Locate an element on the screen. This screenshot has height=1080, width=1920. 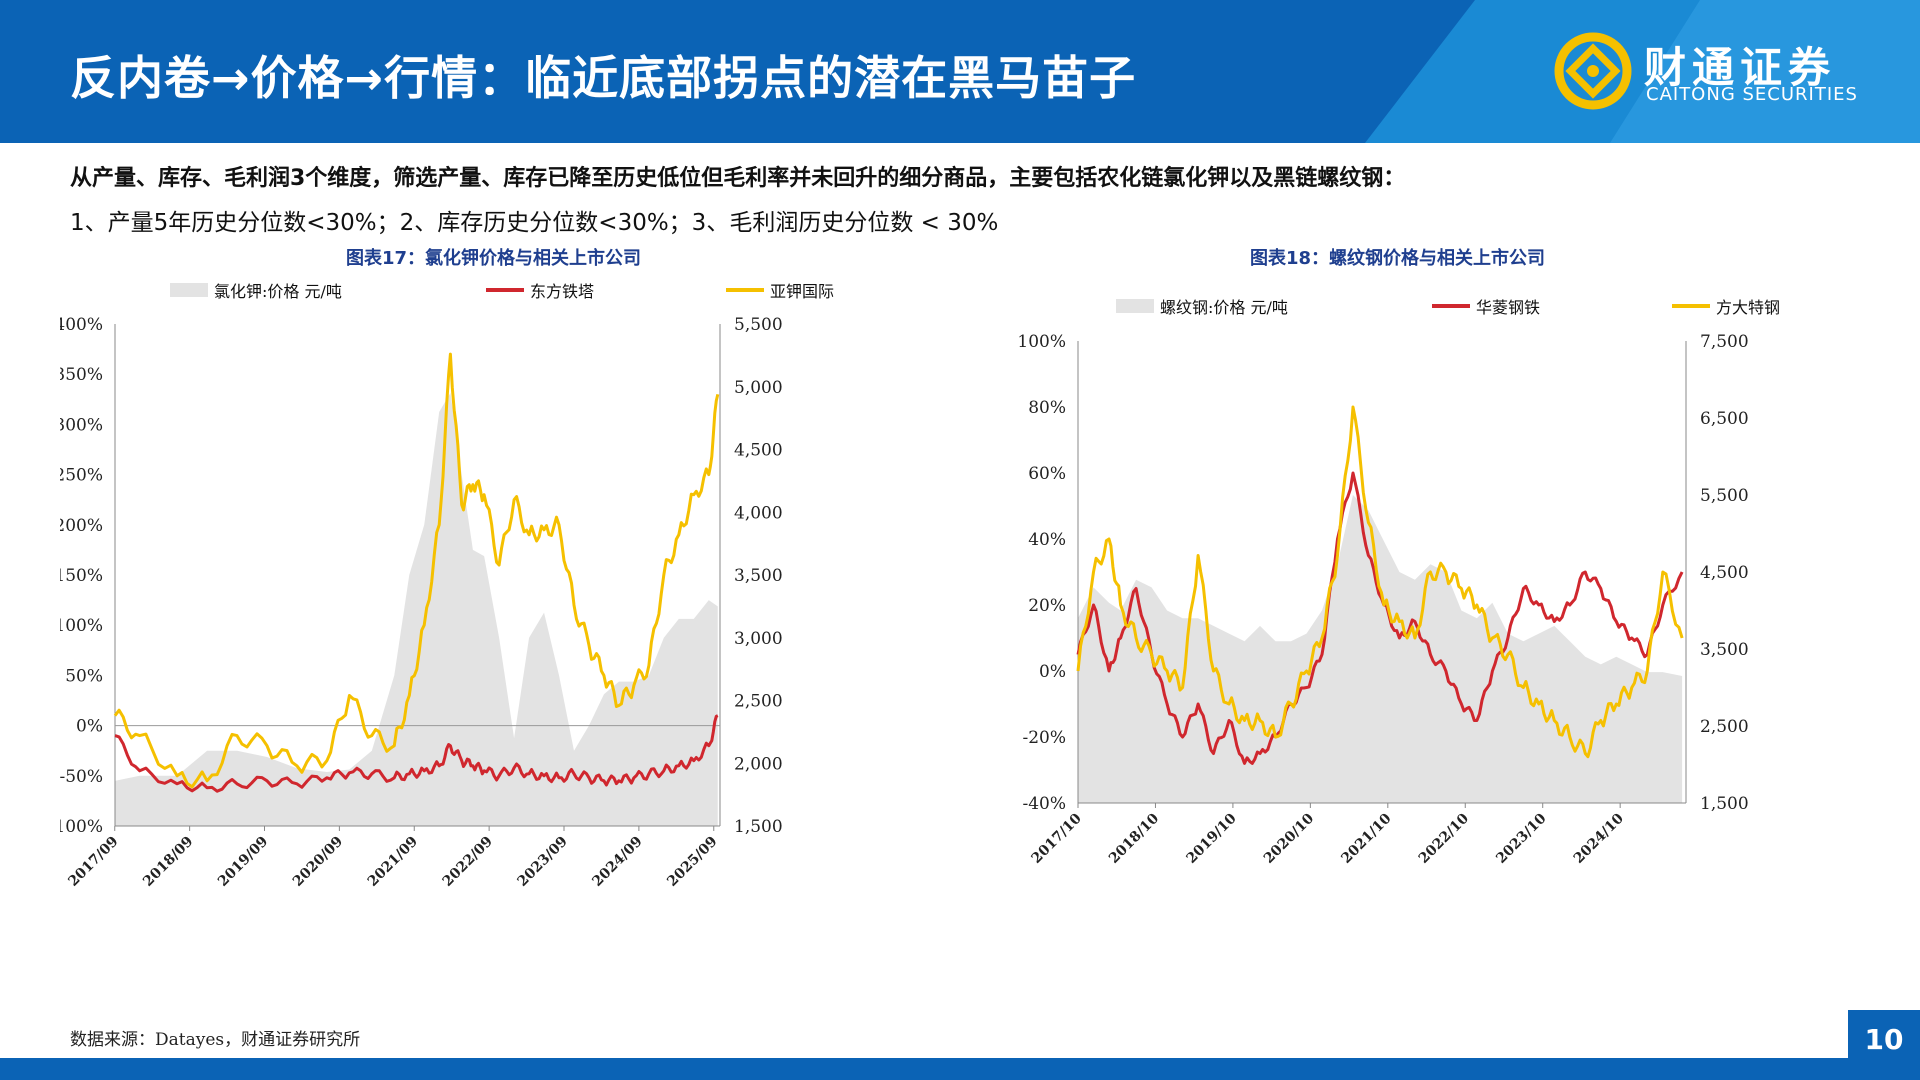
footer-bar is located at coordinates (960, 1069).